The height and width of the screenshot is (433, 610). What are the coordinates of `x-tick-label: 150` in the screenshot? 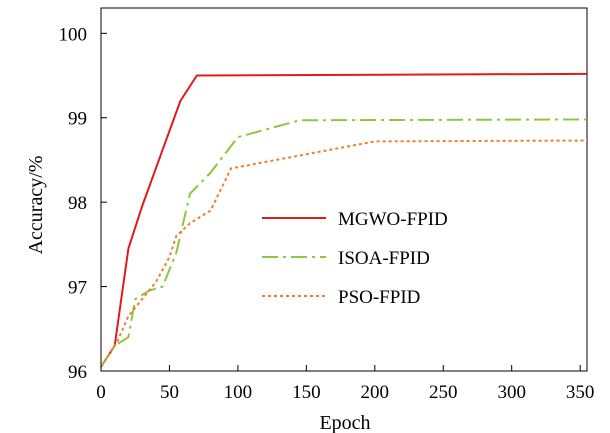 It's located at (306, 392).